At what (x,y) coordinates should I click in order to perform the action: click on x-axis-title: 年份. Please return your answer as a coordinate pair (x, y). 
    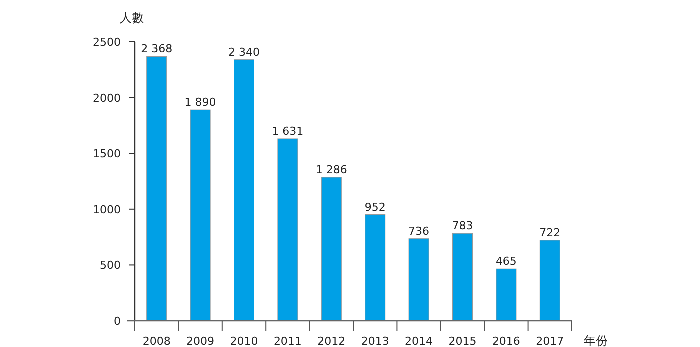
    Looking at the image, I should click on (596, 340).